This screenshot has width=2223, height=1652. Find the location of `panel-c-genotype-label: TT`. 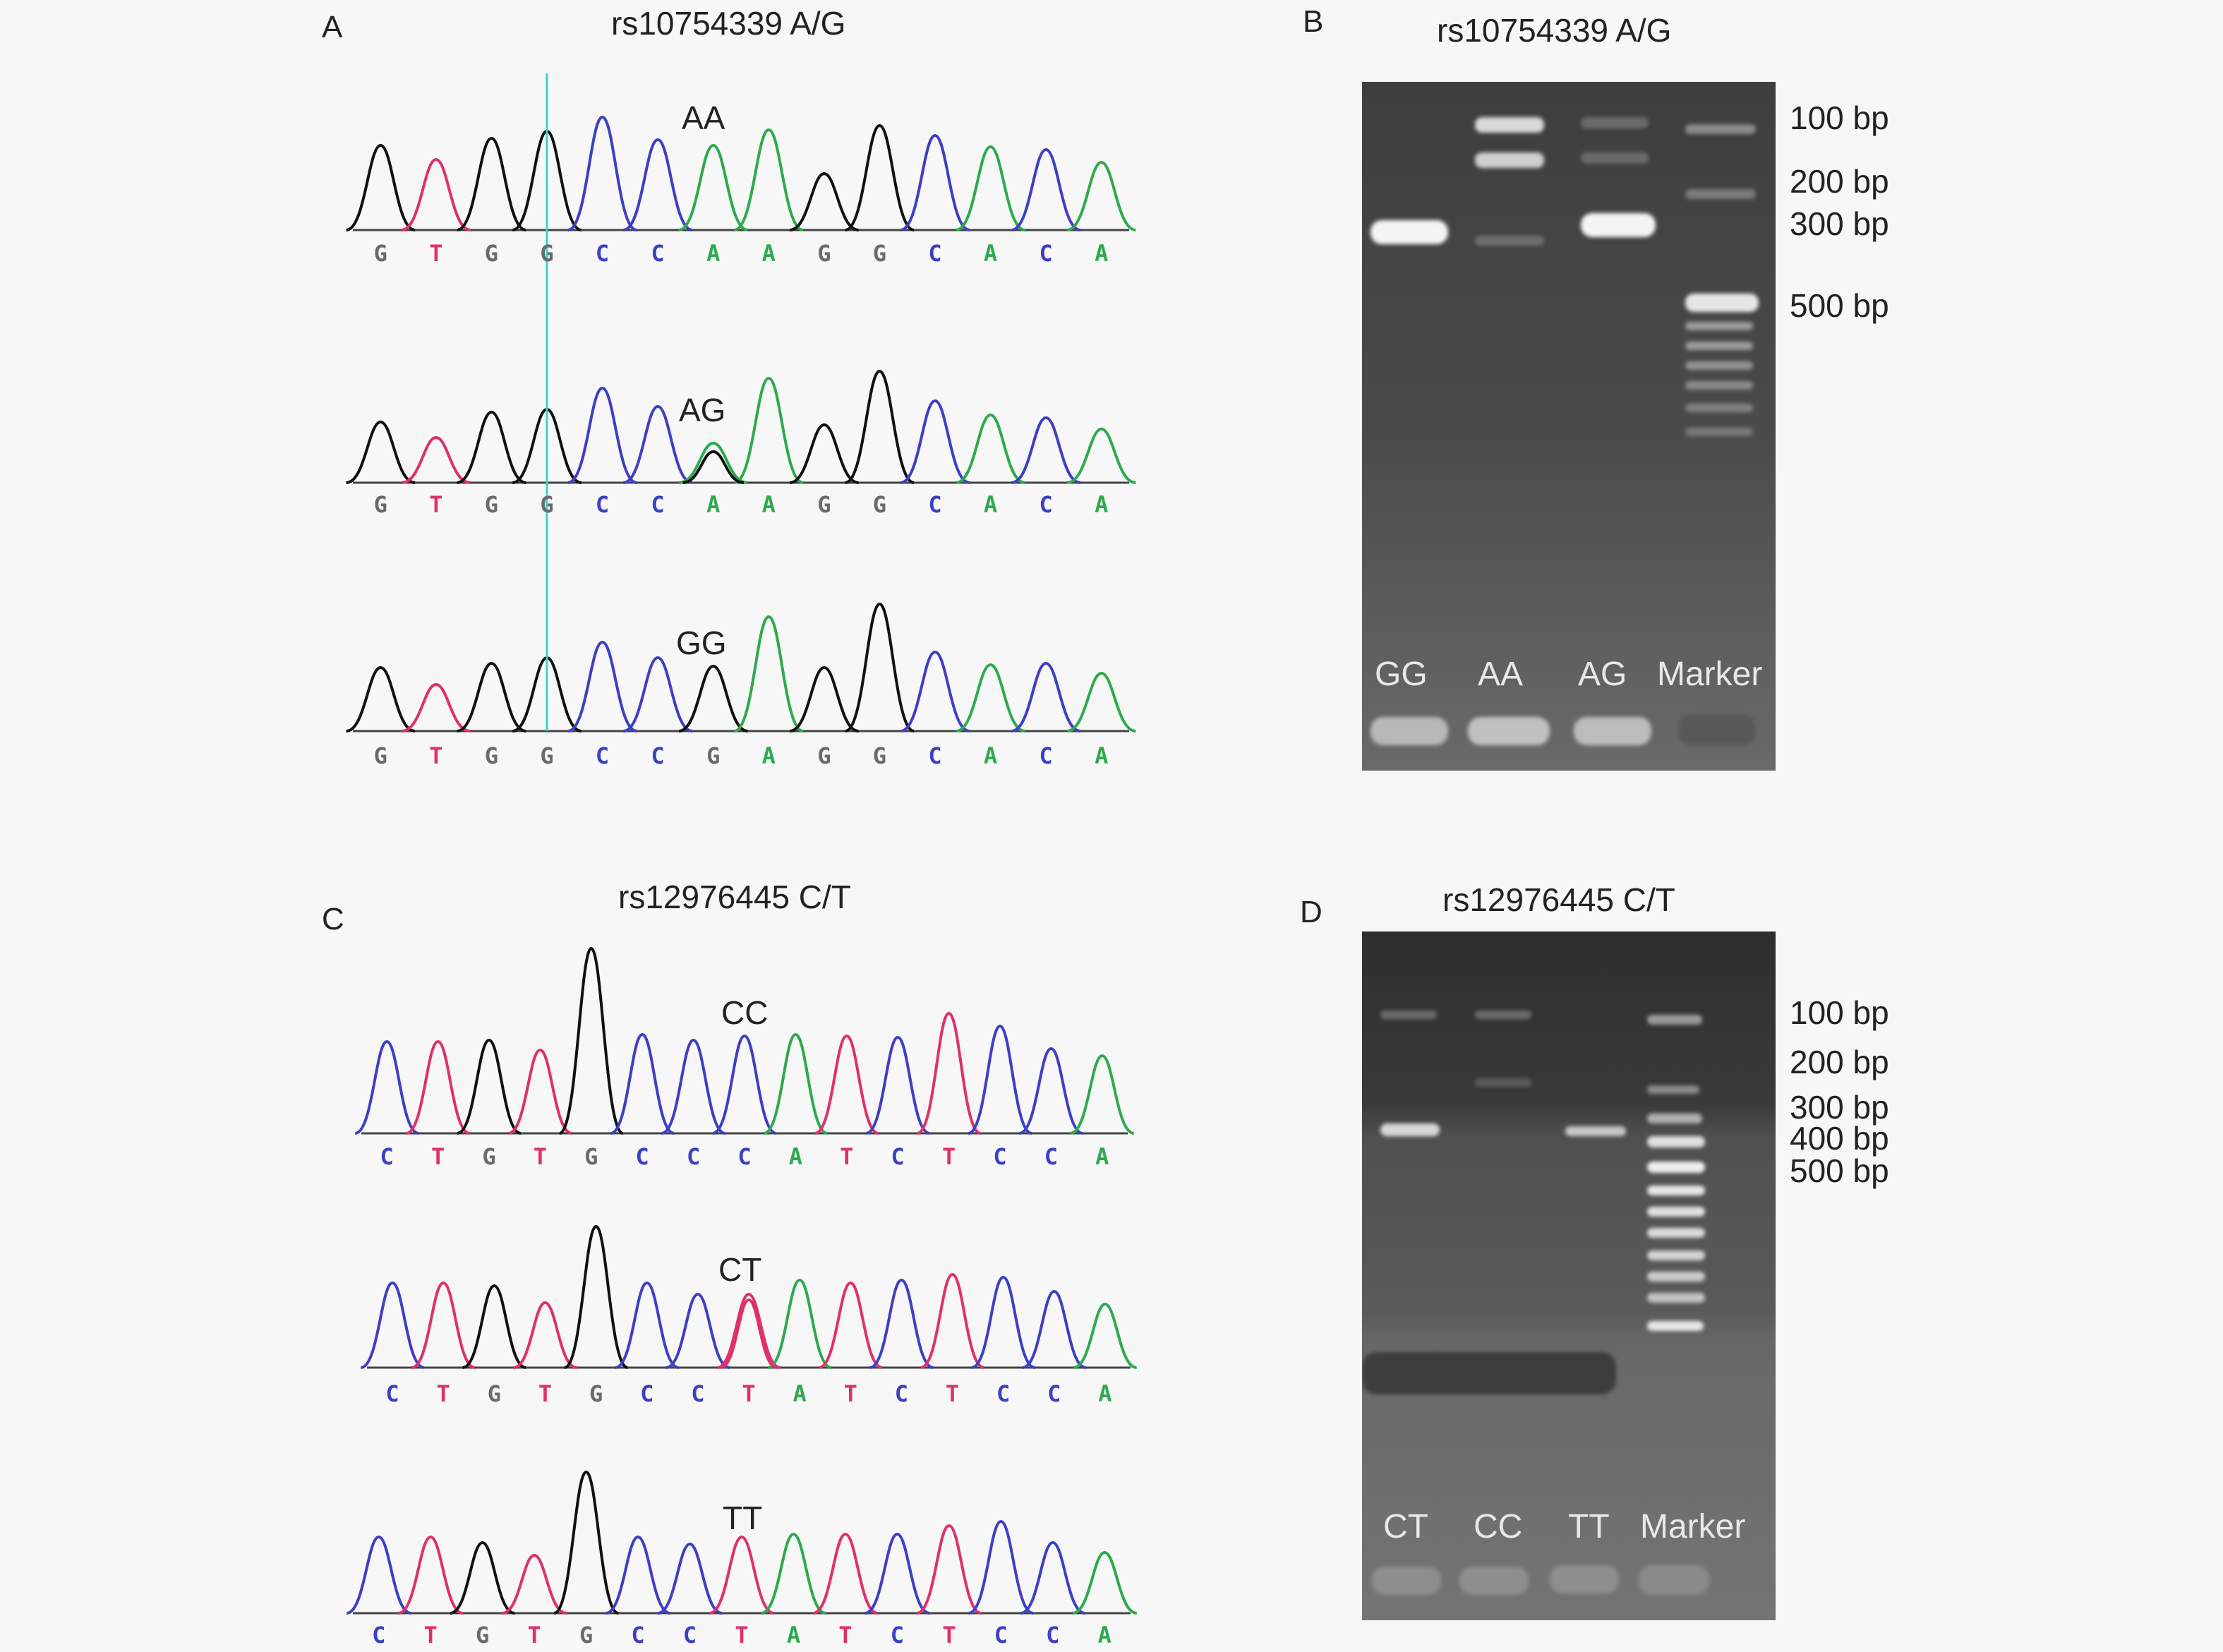

panel-c-genotype-label: TT is located at coordinates (743, 1518).